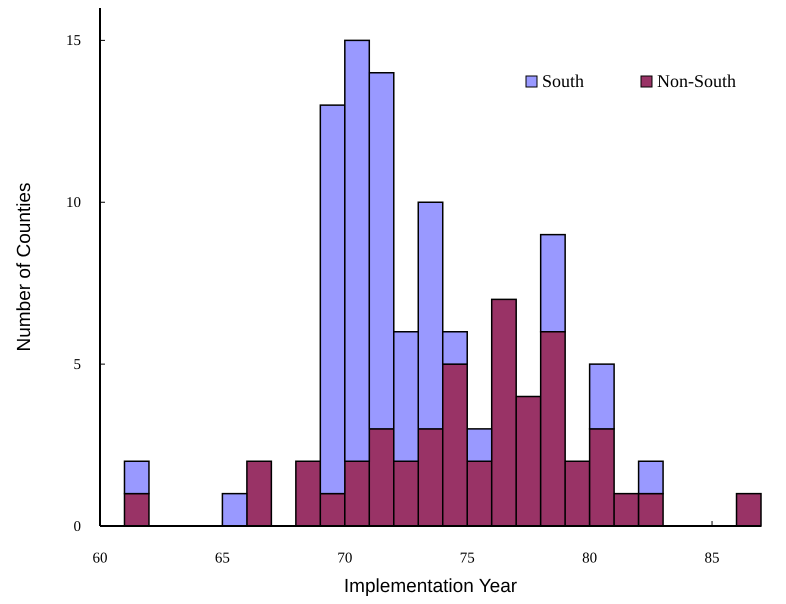 The height and width of the screenshot is (604, 786). I want to click on x-tick-label: 75, so click(467, 558).